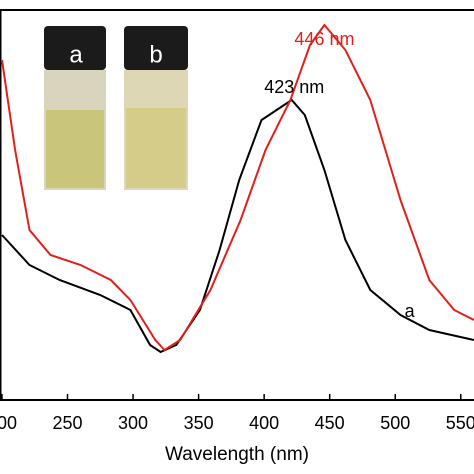 This screenshot has height=474, width=474. I want to click on x-tick-label: 500, so click(395, 423).